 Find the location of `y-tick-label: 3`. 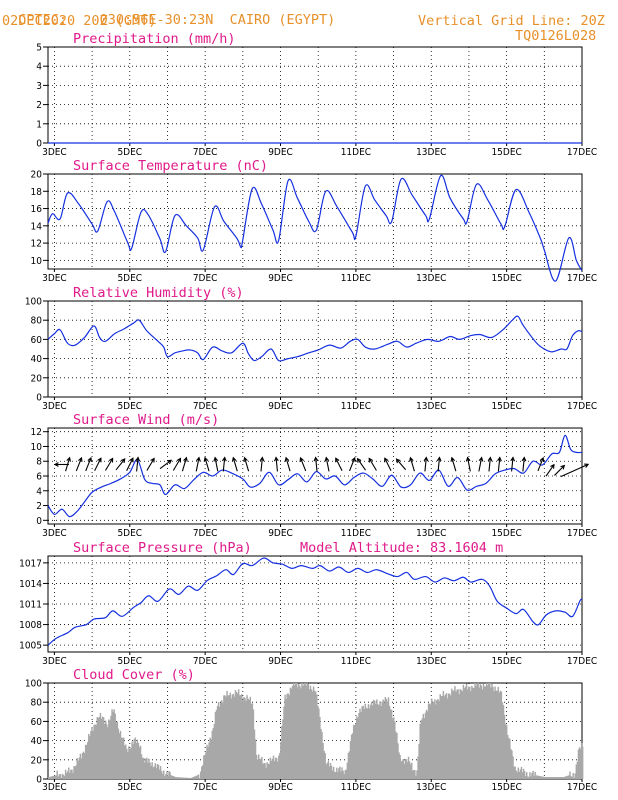

y-tick-label: 3 is located at coordinates (39, 86).